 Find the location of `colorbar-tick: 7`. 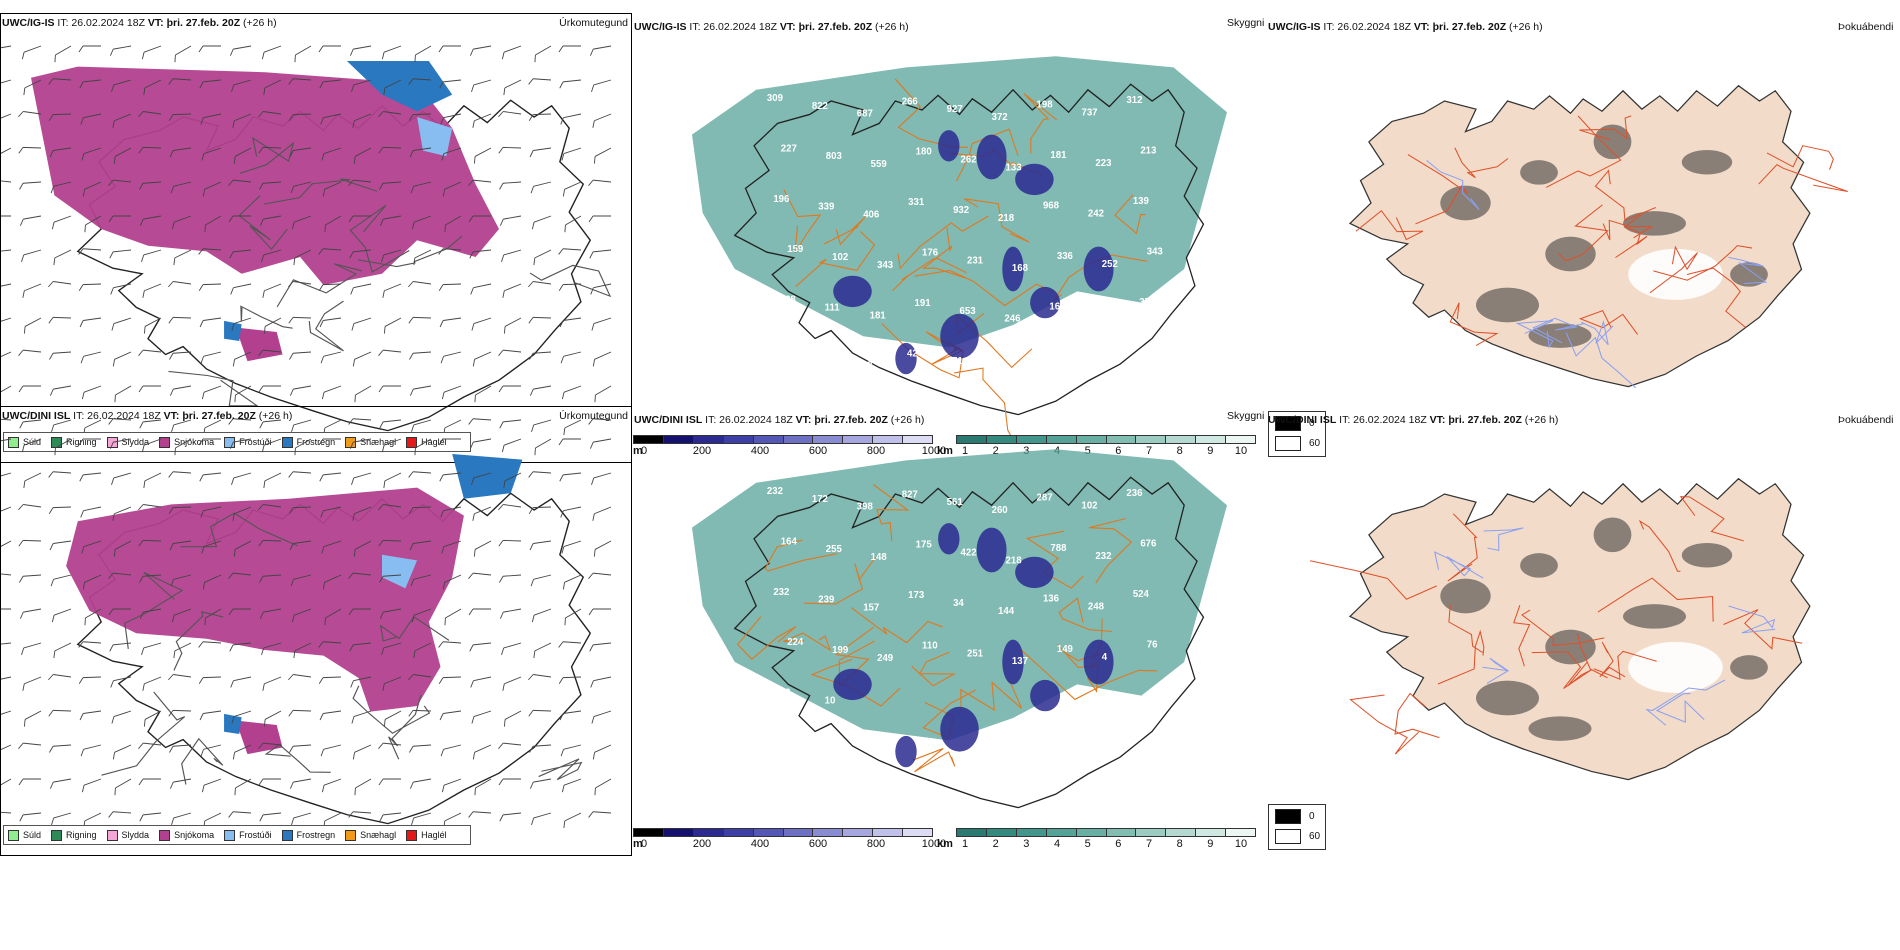

colorbar-tick: 7 is located at coordinates (1149, 844).